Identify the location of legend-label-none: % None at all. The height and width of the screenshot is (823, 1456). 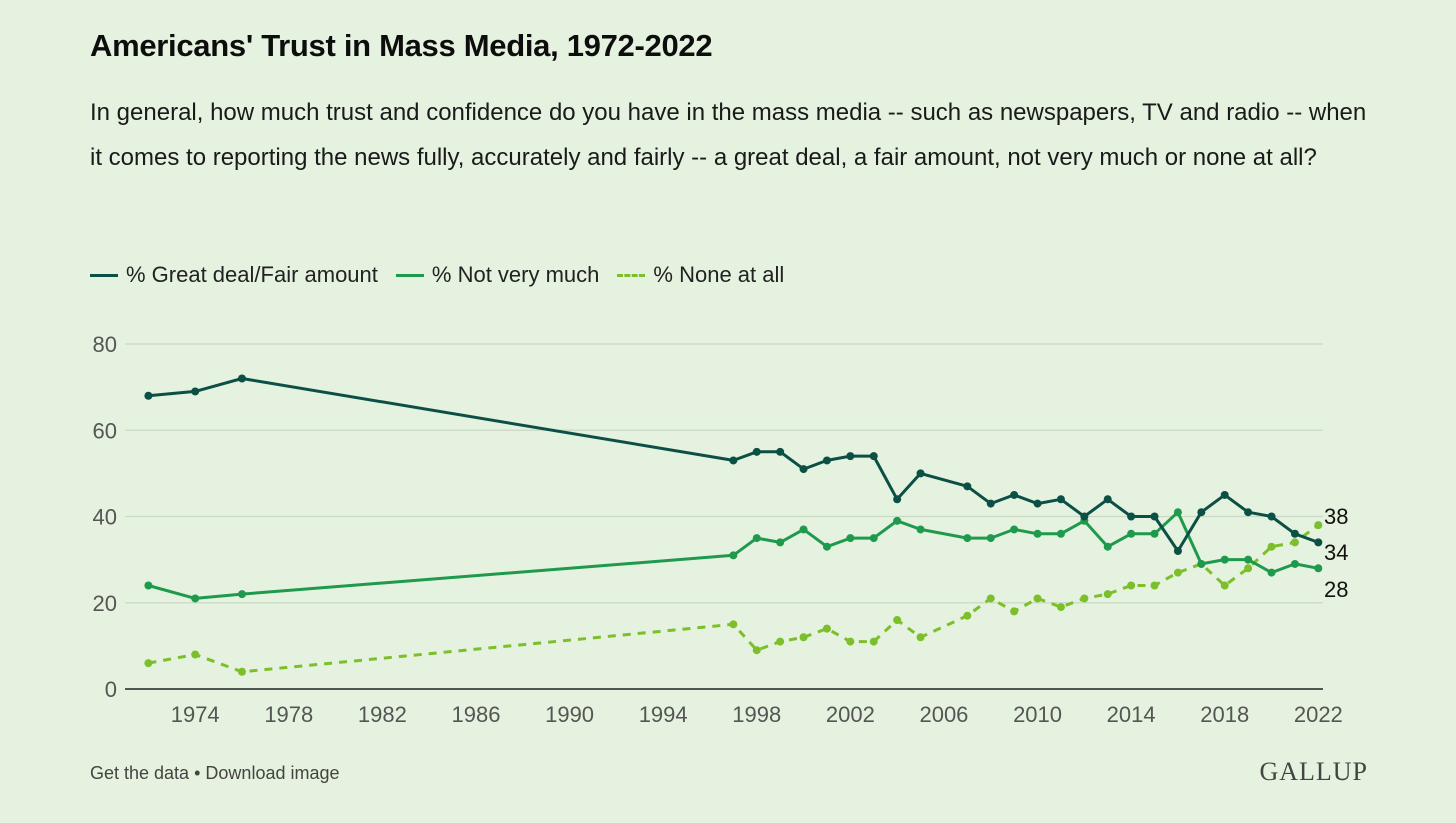
(719, 274).